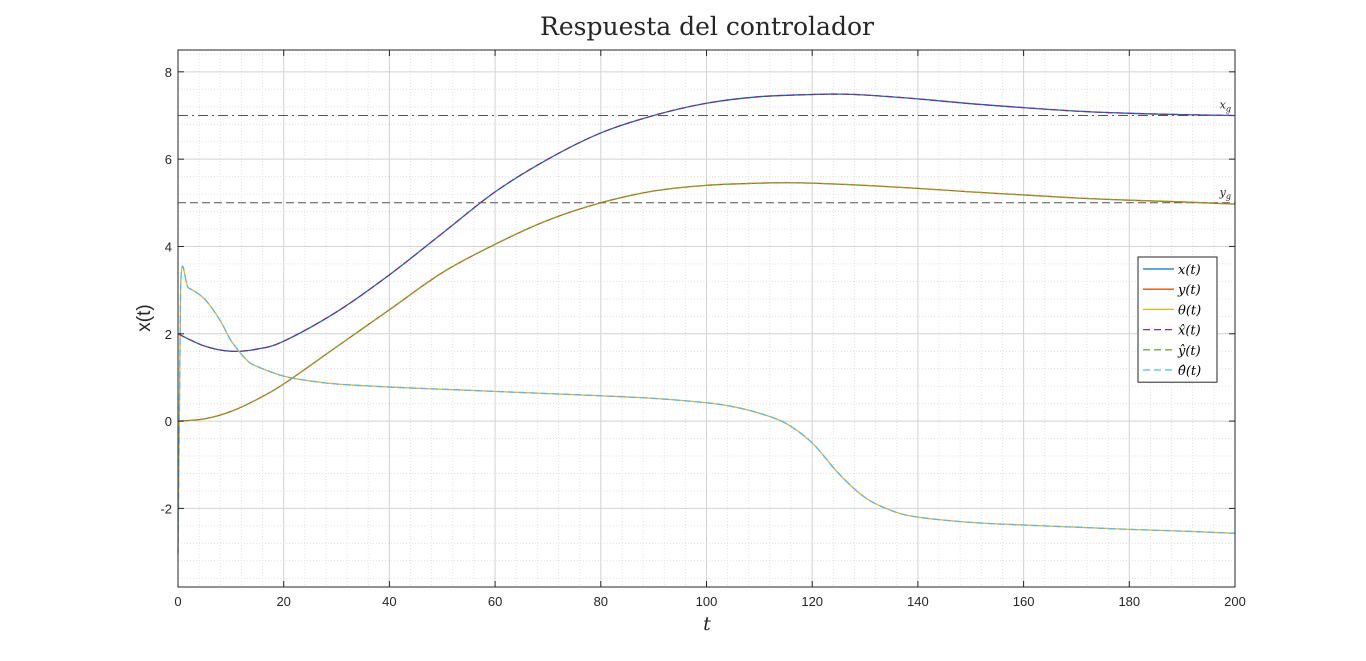  Describe the element at coordinates (1189, 270) in the screenshot. I see `legend-entry-label: x(t)` at that location.